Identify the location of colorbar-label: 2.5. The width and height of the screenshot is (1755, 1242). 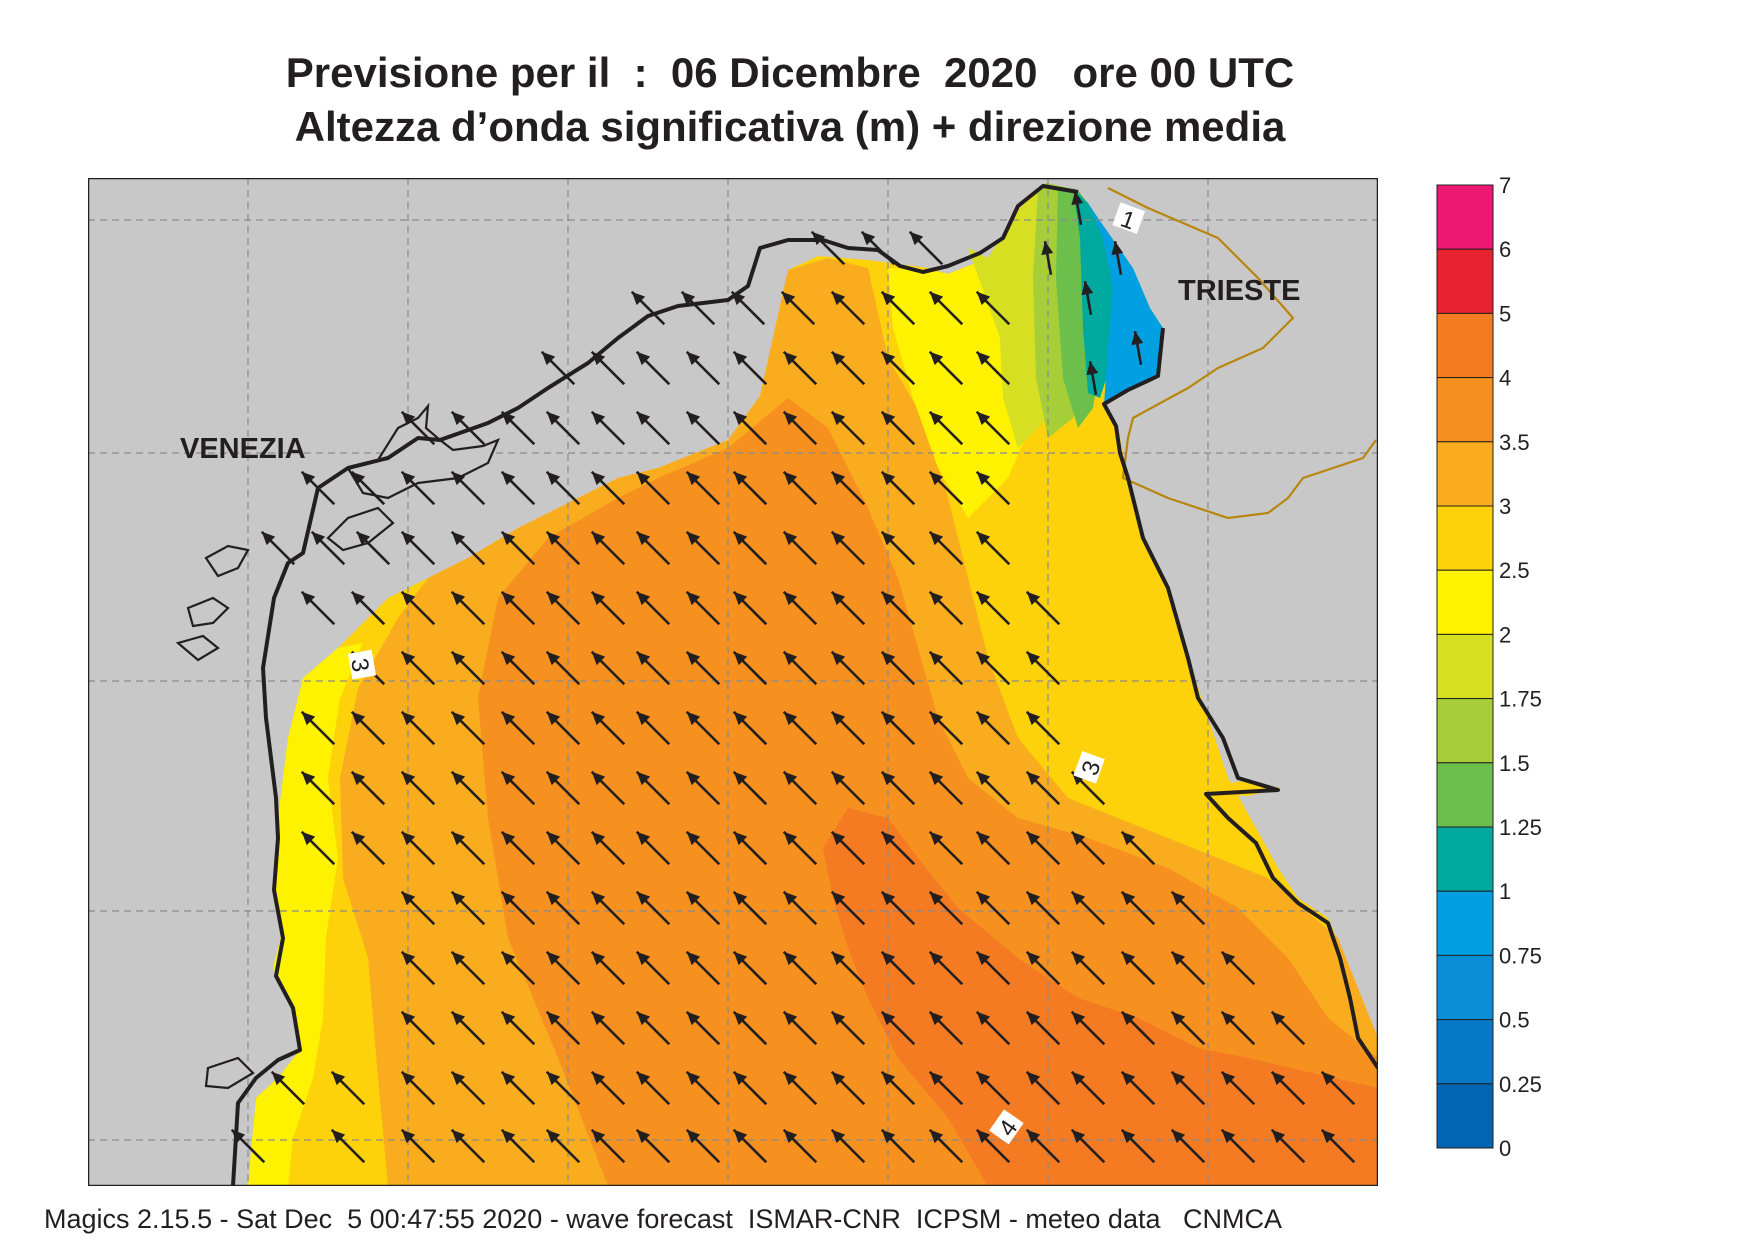
(1514, 570).